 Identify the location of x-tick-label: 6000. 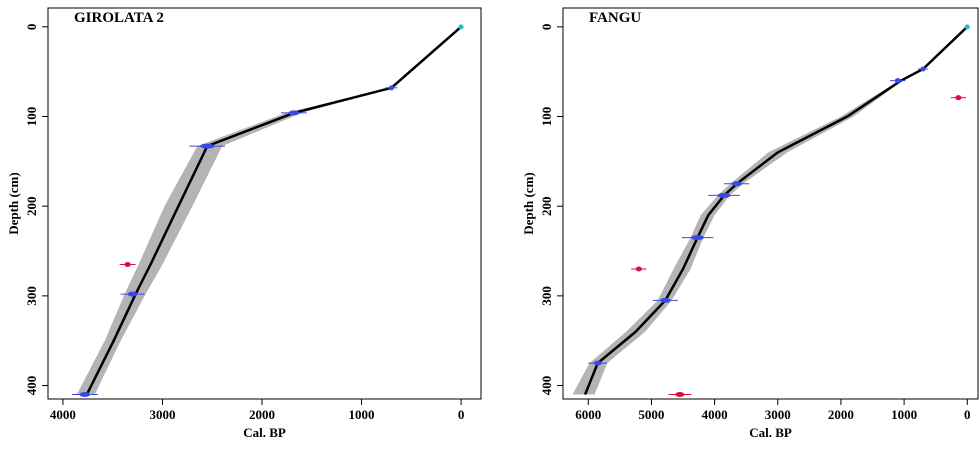
(588, 414).